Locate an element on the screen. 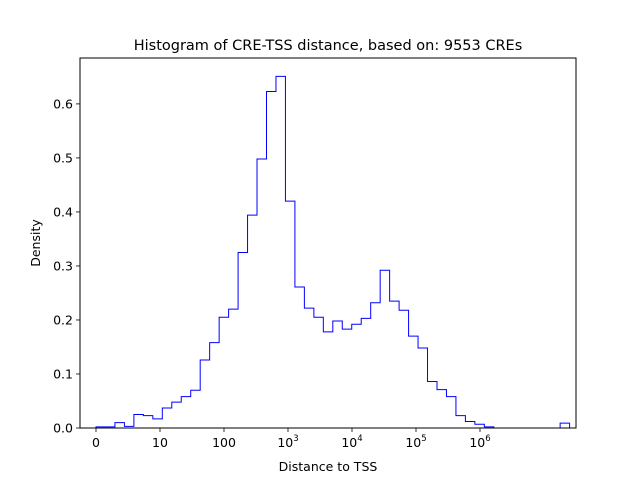 The width and height of the screenshot is (640, 485). y-tick-label: 0.6 is located at coordinates (63, 103).